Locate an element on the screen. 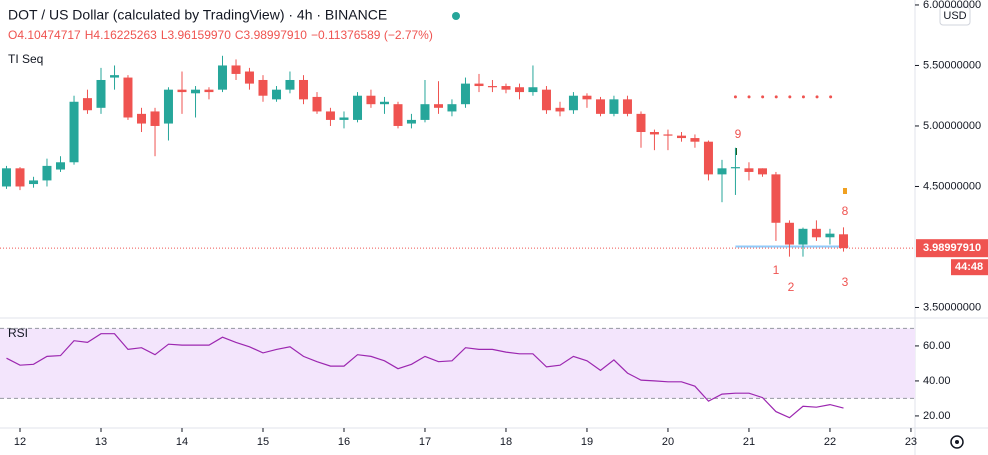 The width and height of the screenshot is (988, 455). x-tick-label: 20 is located at coordinates (668, 442).